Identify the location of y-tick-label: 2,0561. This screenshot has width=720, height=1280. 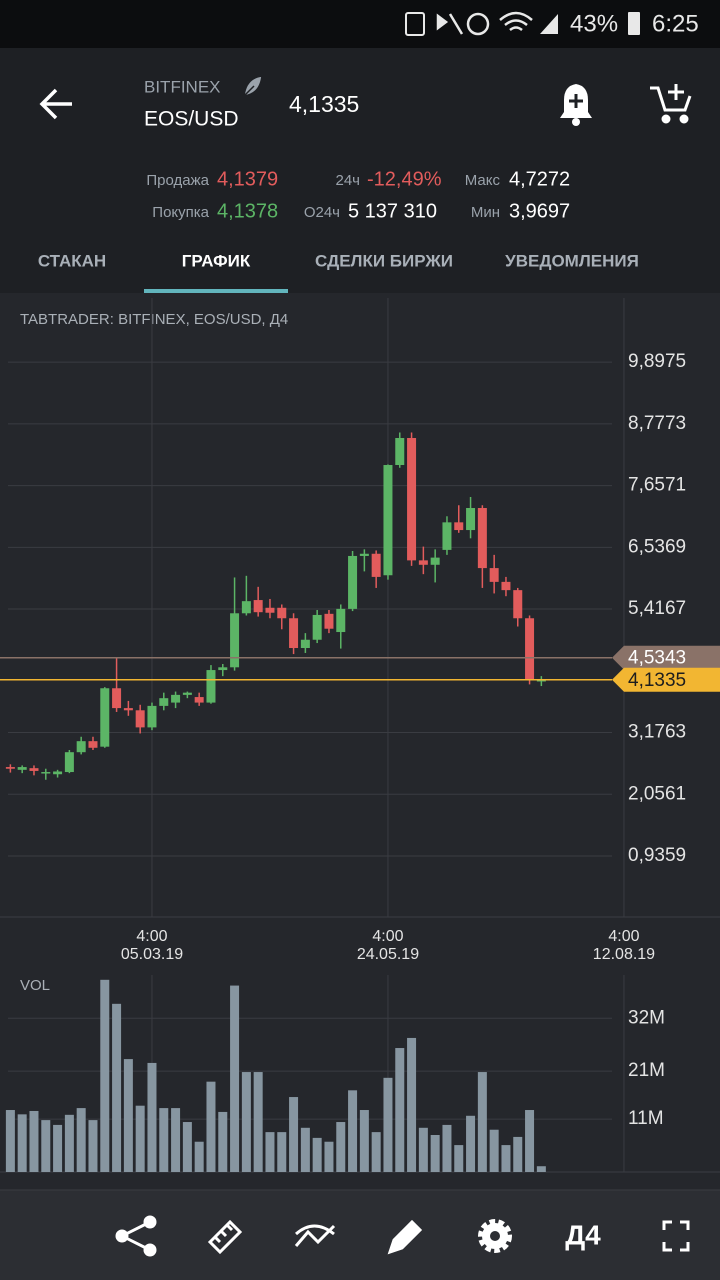
(657, 793).